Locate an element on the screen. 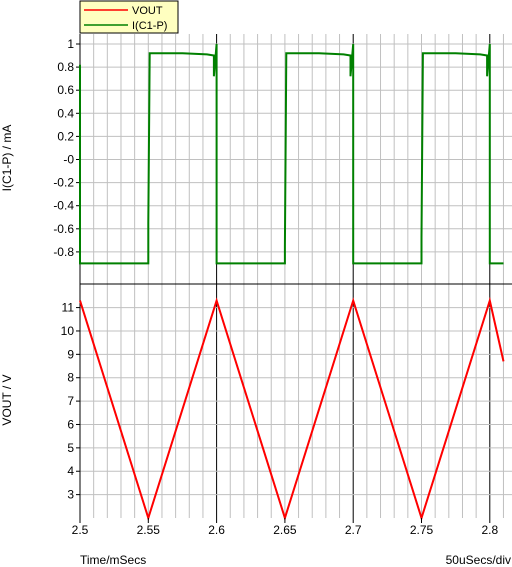 Image resolution: width=512 pixels, height=567 pixels. top-y-tick-label-3: 0.4 is located at coordinates (65, 113).